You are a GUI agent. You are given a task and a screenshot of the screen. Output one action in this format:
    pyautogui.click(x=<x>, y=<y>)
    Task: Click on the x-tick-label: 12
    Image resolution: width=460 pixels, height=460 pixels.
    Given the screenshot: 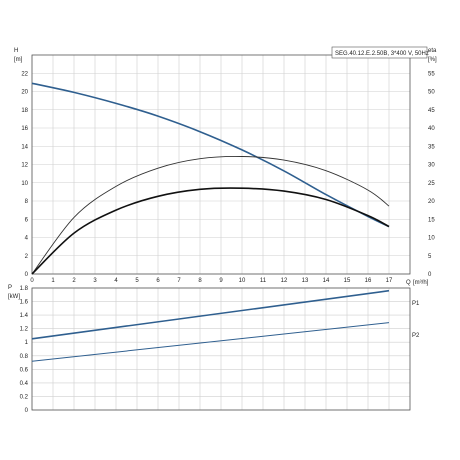 What is the action you would take?
    pyautogui.click(x=284, y=281)
    